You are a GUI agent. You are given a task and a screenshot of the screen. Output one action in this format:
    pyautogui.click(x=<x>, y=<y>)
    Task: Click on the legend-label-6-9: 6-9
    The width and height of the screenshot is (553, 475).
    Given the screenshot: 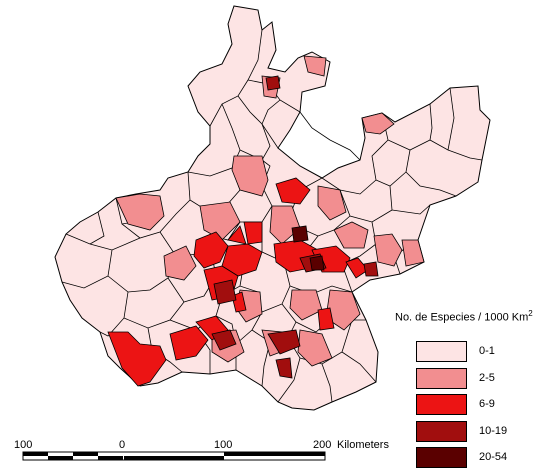 What is the action you would take?
    pyautogui.click(x=487, y=404)
    